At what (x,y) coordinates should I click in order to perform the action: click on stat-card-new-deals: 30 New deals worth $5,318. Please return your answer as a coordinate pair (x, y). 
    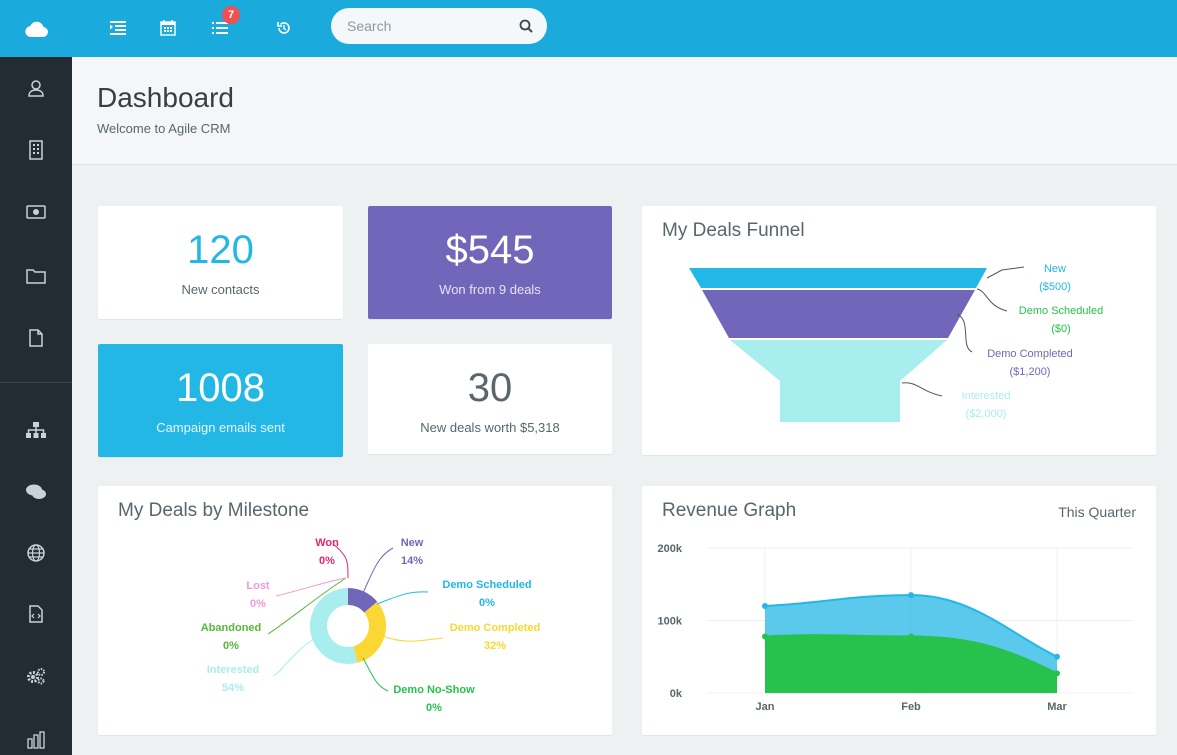
    Looking at the image, I should click on (490, 399).